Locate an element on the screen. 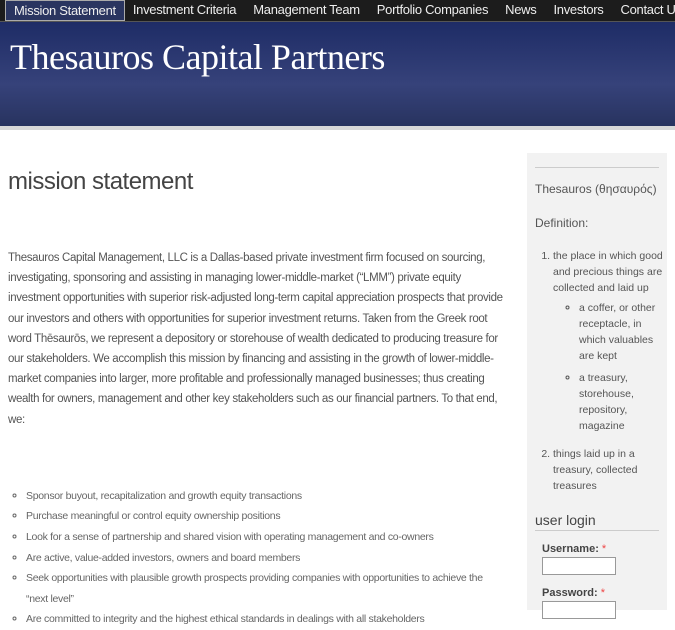 Image resolution: width=675 pixels, height=630 pixels. site-title: Thesauros Capital Partners is located at coordinates (197, 57).